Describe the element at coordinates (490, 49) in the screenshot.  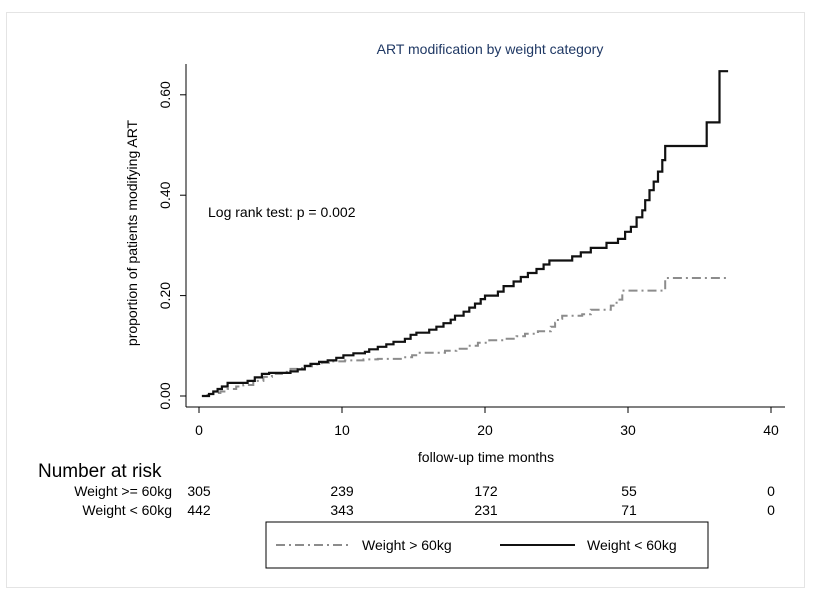
I see `chart-title: ART modification by weight category` at that location.